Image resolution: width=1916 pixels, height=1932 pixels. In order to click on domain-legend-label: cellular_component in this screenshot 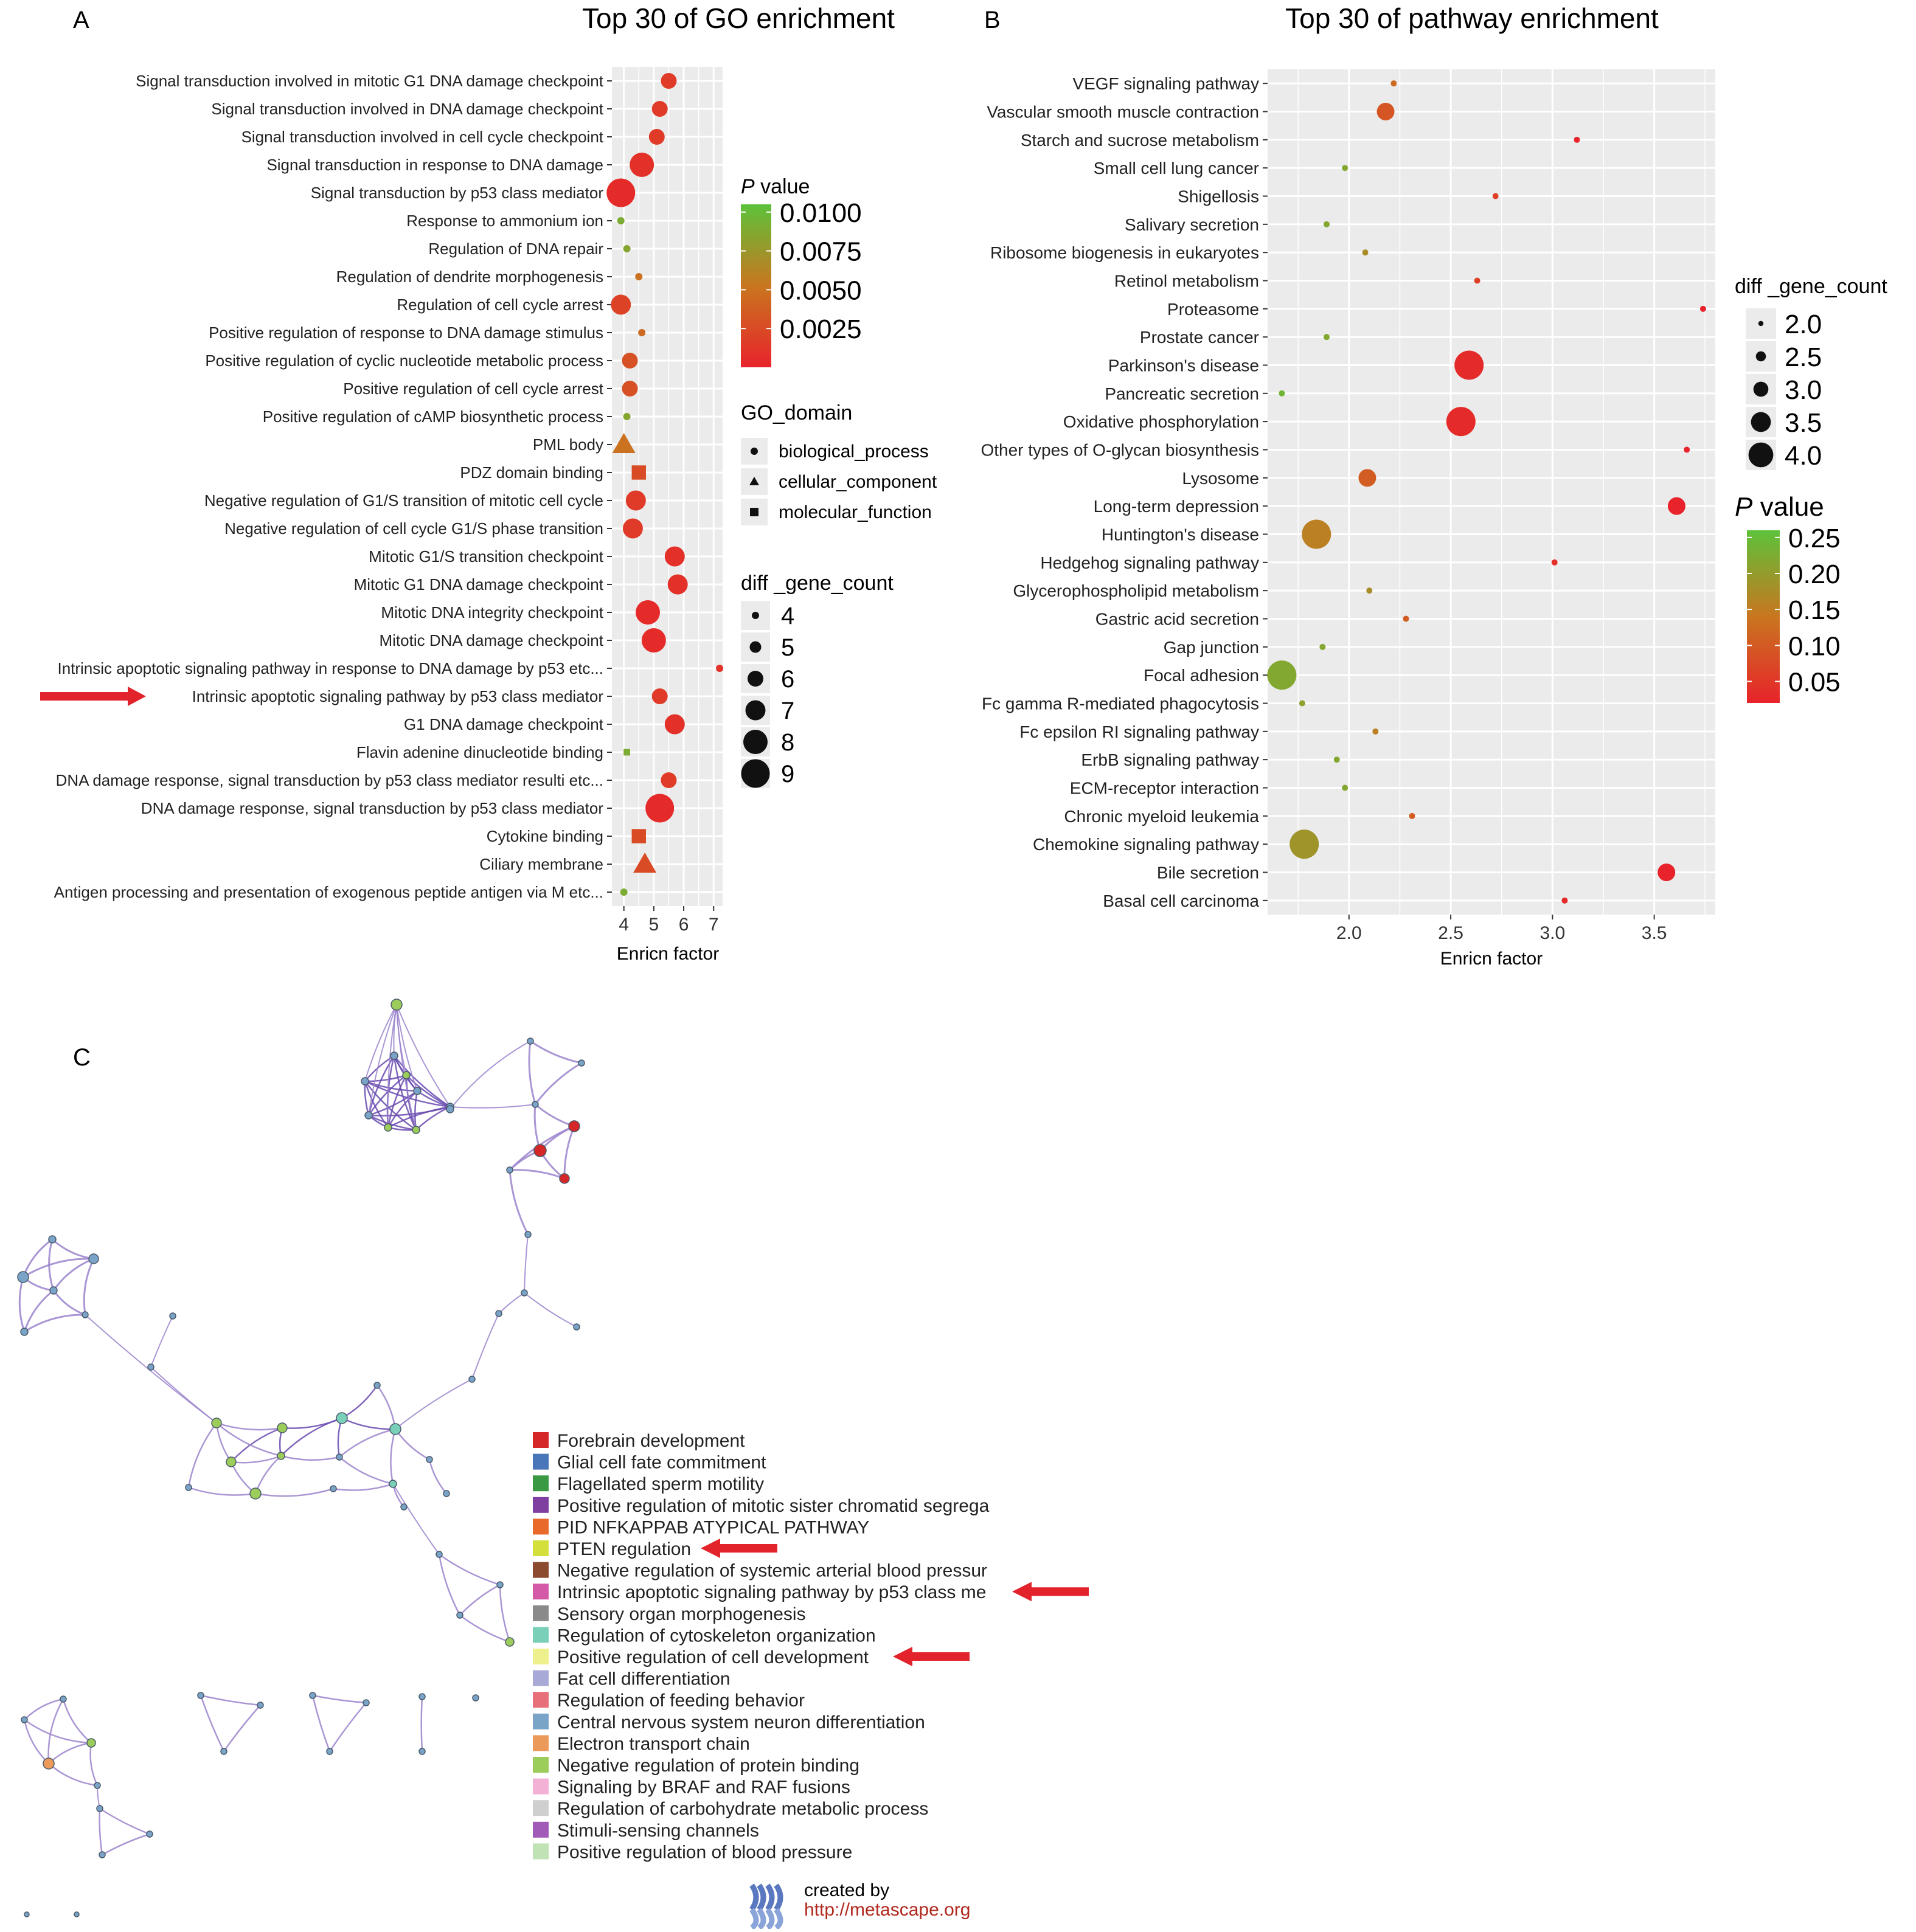, I will do `click(858, 482)`.